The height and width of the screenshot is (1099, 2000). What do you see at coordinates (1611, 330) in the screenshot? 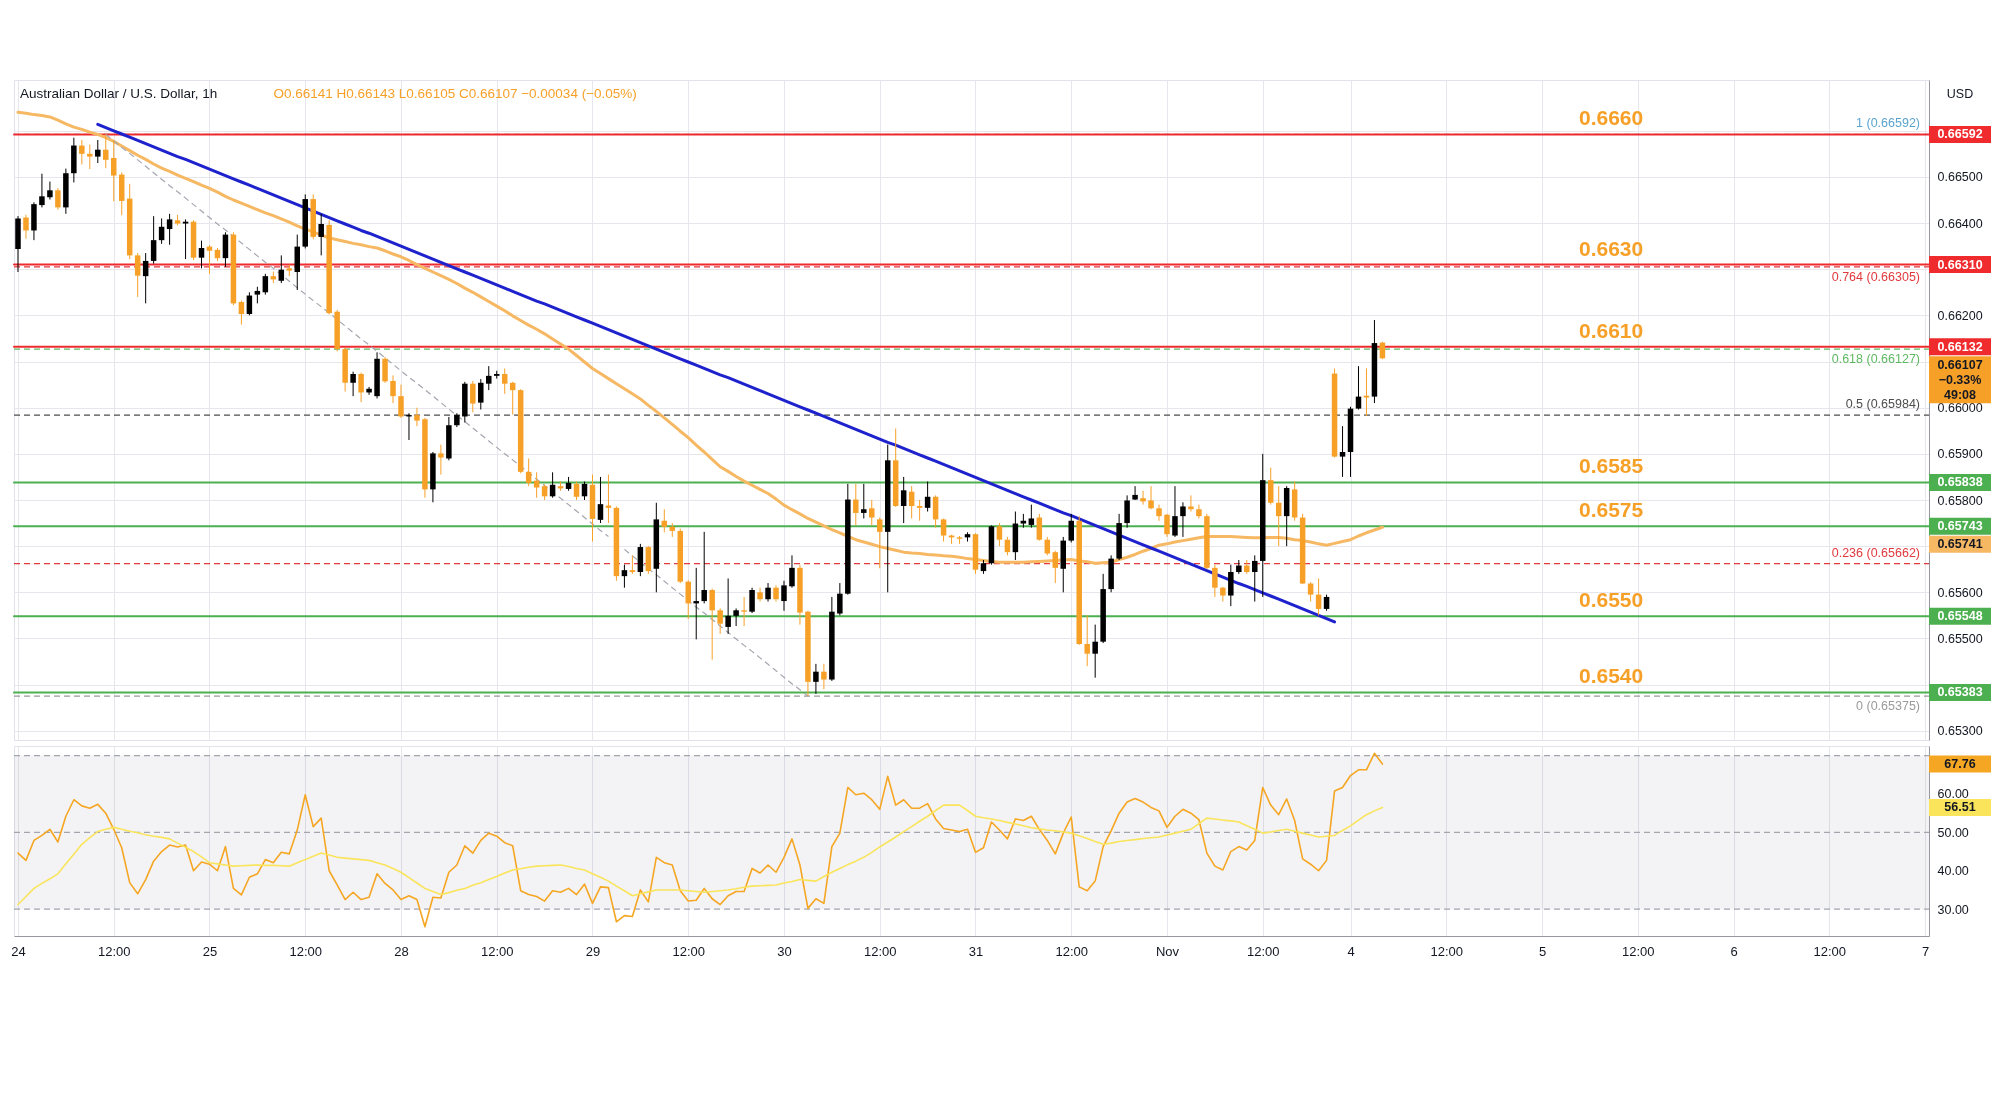
I see `annotation: 0.6610` at bounding box center [1611, 330].